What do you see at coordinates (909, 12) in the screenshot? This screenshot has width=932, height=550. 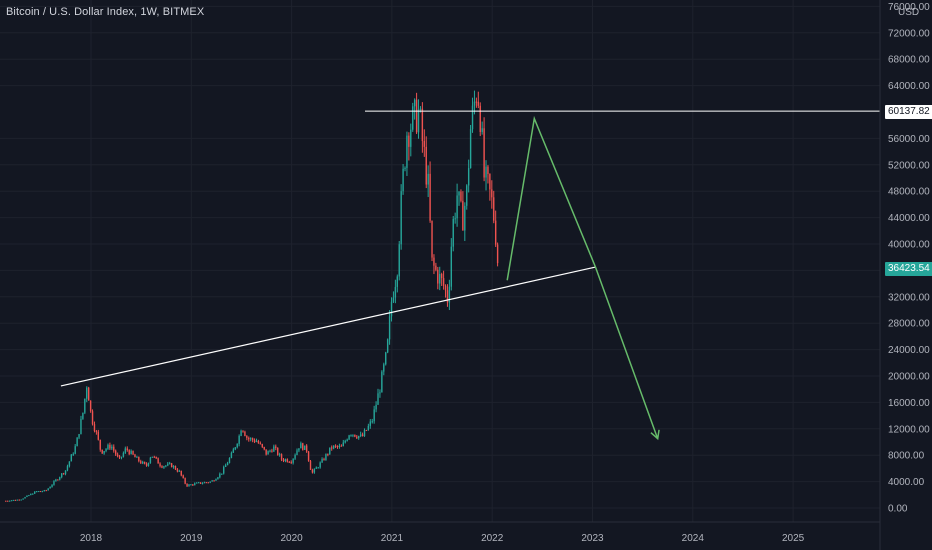 I see `currency-label: USD` at bounding box center [909, 12].